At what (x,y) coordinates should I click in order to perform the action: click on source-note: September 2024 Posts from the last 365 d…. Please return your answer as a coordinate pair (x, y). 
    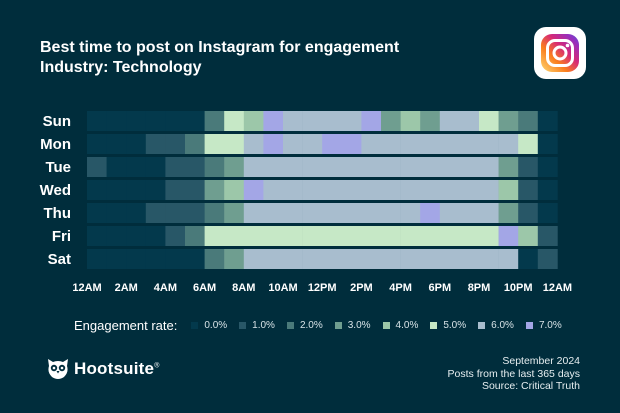
    Looking at the image, I should click on (514, 374).